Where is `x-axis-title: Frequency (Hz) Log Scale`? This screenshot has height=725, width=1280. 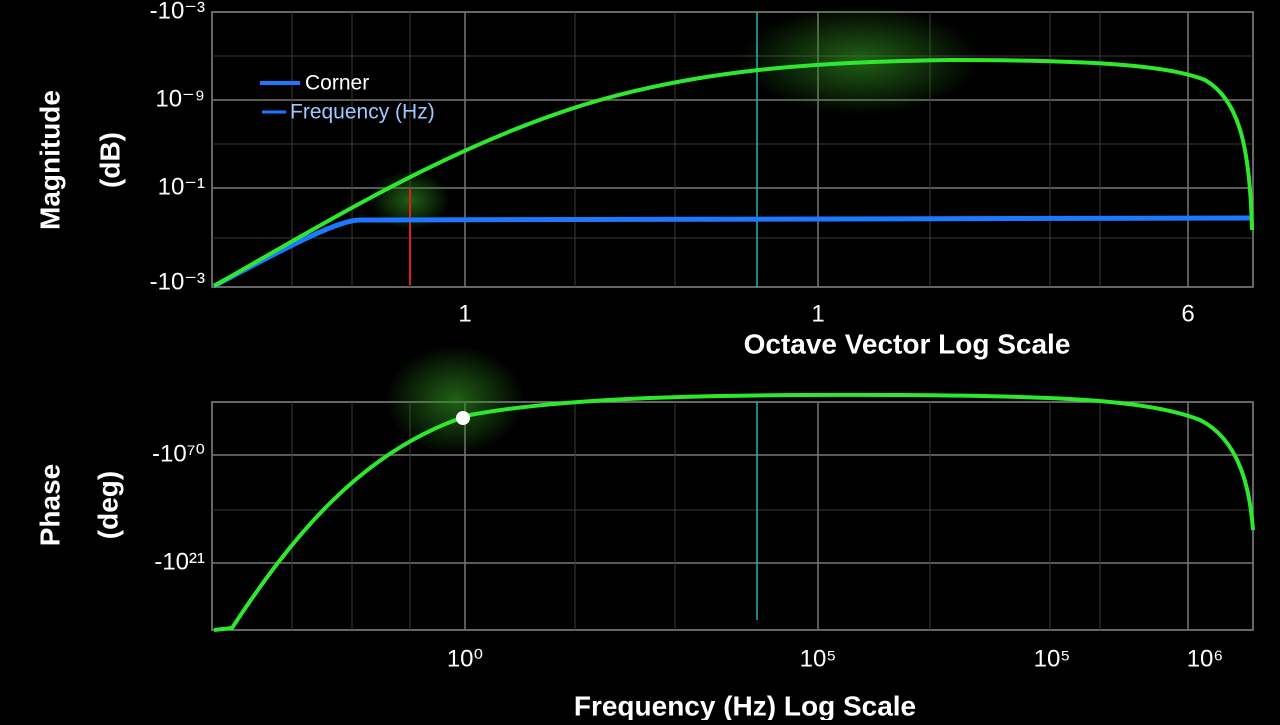 x-axis-title: Frequency (Hz) Log Scale is located at coordinates (745, 705).